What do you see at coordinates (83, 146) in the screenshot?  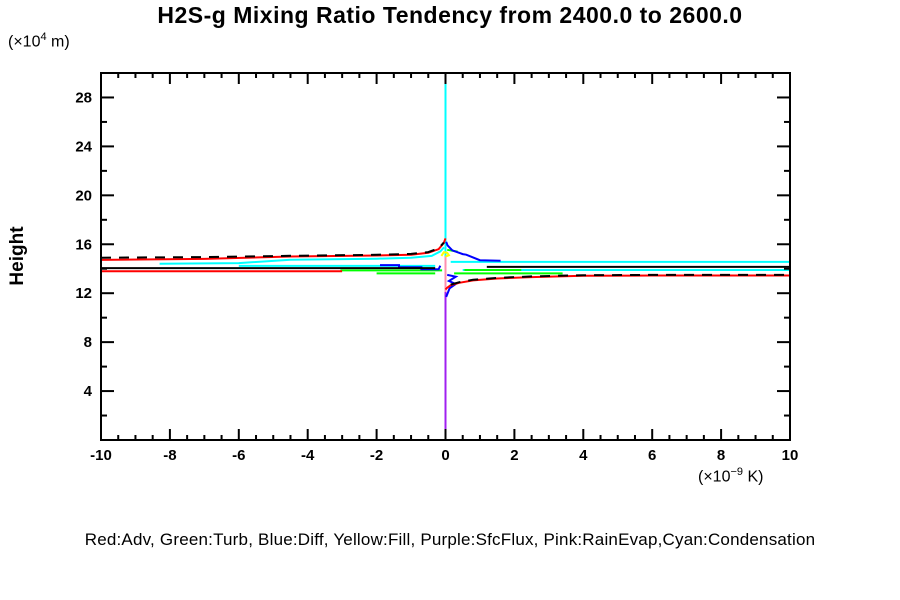 I see `y-tick-label: 24` at bounding box center [83, 146].